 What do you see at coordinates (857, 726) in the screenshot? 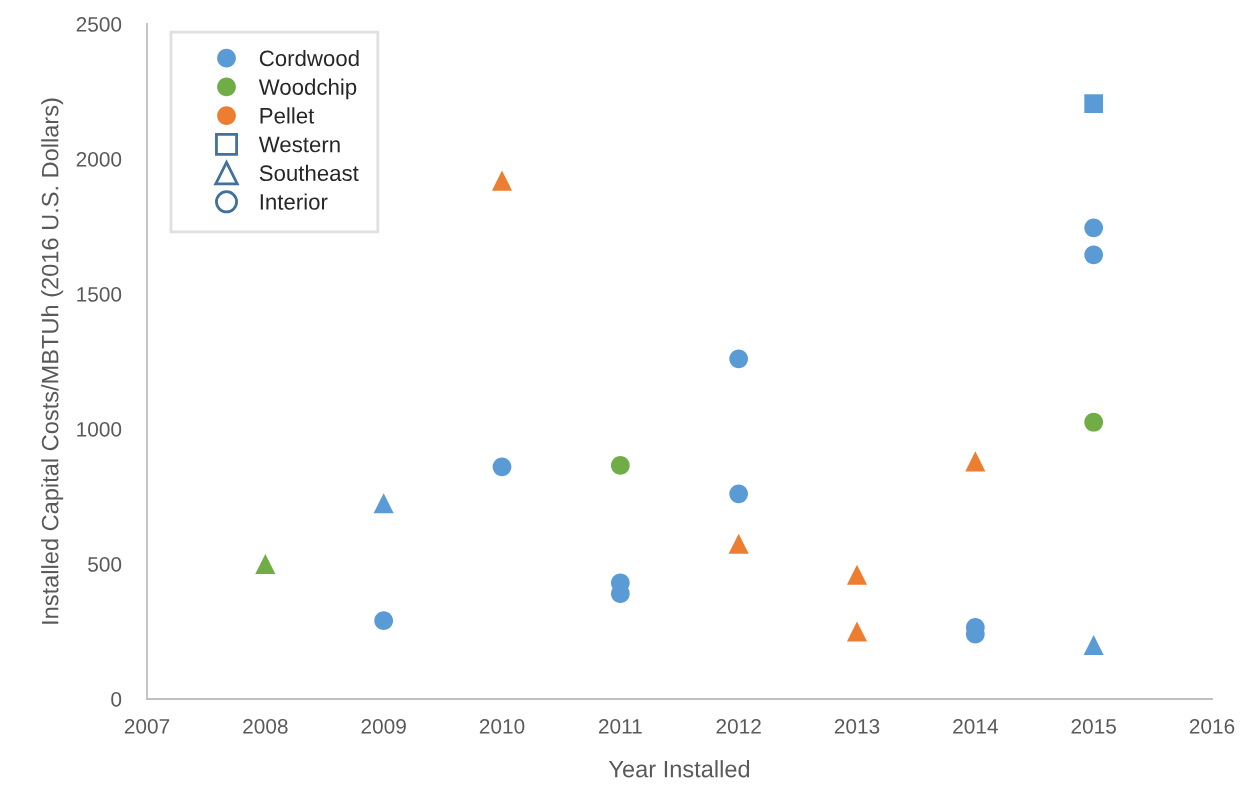
I see `x-tick-label: 2013` at bounding box center [857, 726].